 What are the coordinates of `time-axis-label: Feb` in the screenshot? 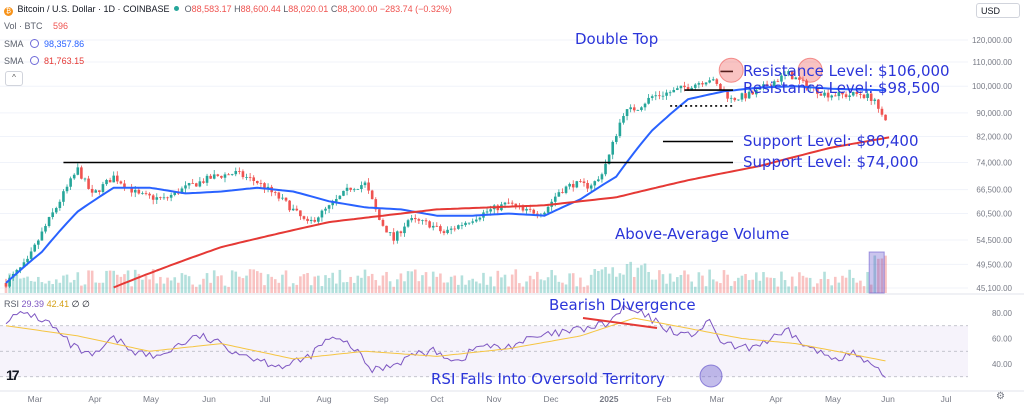 It's located at (664, 399).